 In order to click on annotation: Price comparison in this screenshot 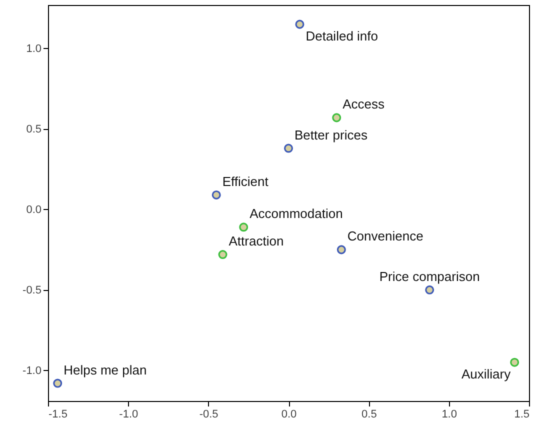, I will do `click(429, 276)`.